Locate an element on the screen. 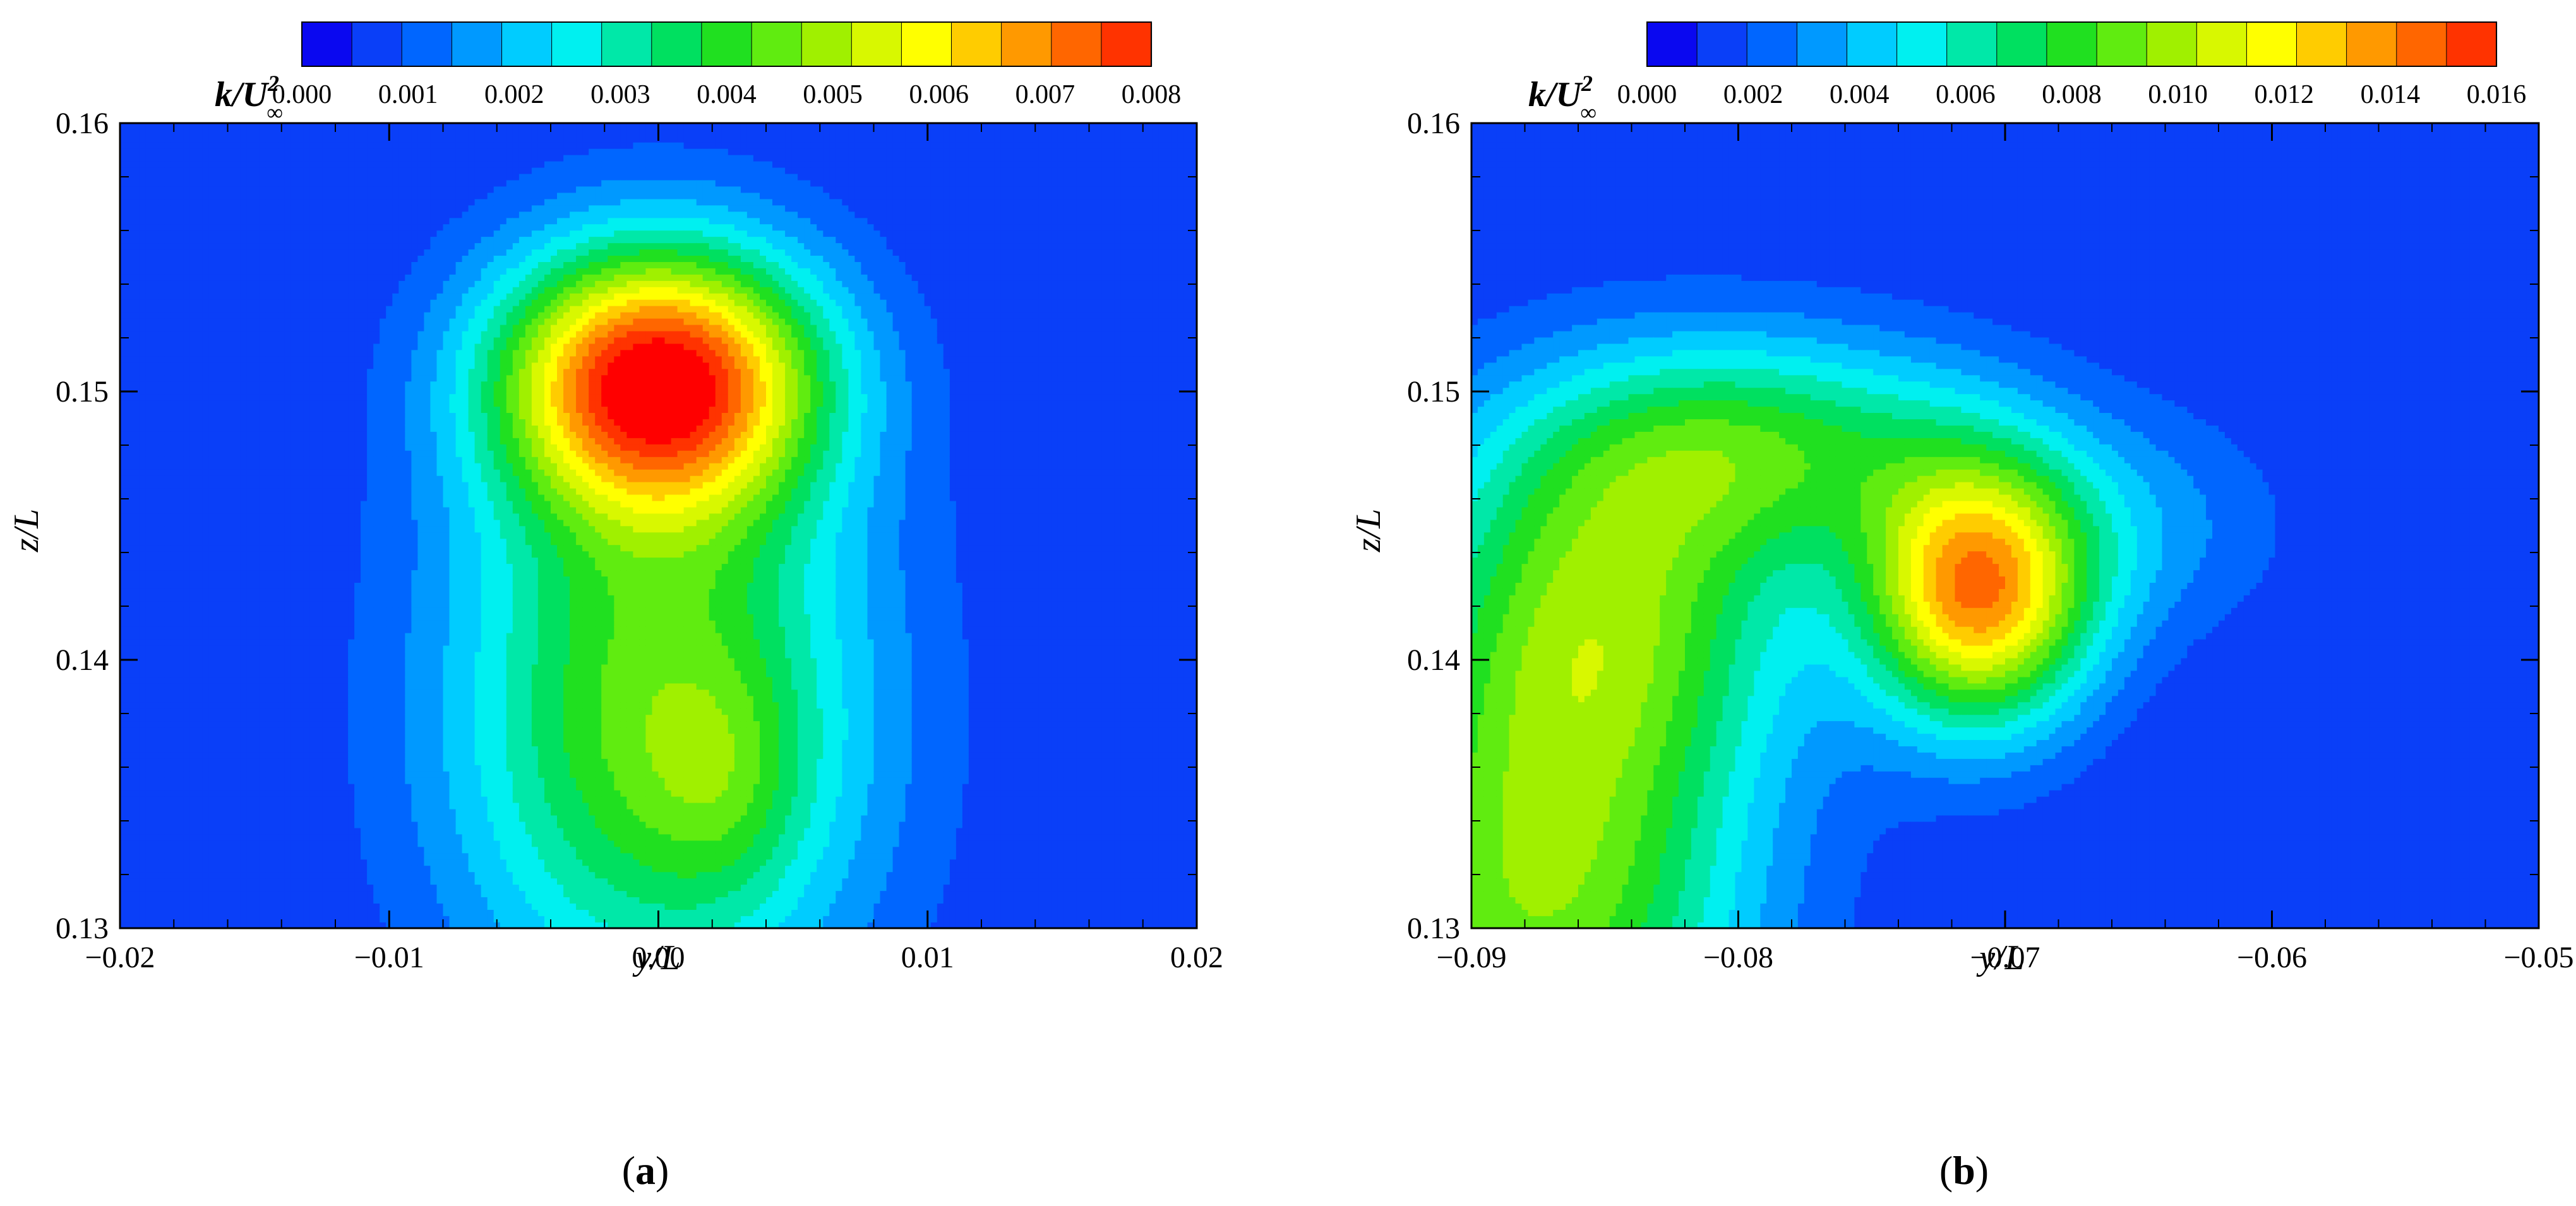  colorbar-tick-label: 0.012 is located at coordinates (2285, 95).